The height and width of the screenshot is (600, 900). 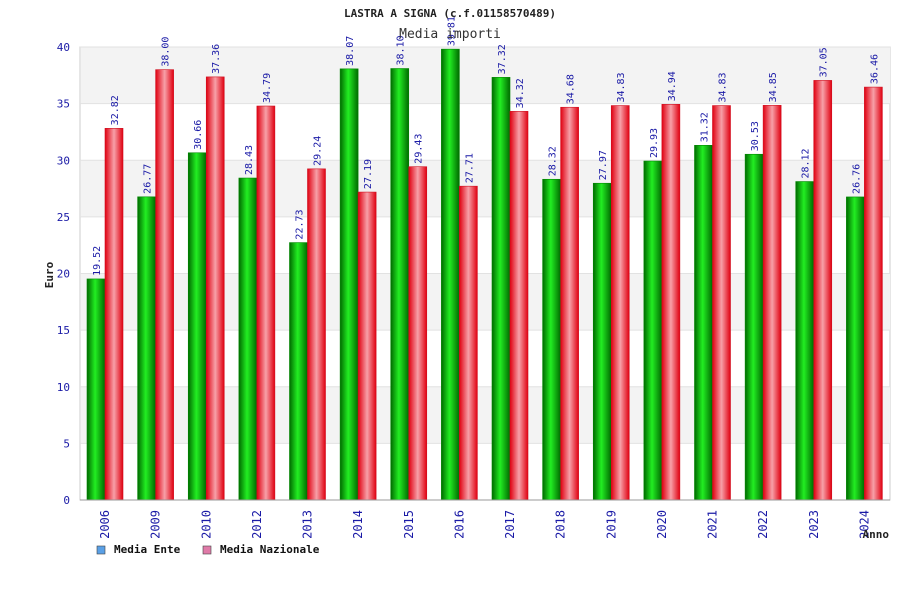 What do you see at coordinates (49, 274) in the screenshot?
I see `y-axis-title: Euro` at bounding box center [49, 274].